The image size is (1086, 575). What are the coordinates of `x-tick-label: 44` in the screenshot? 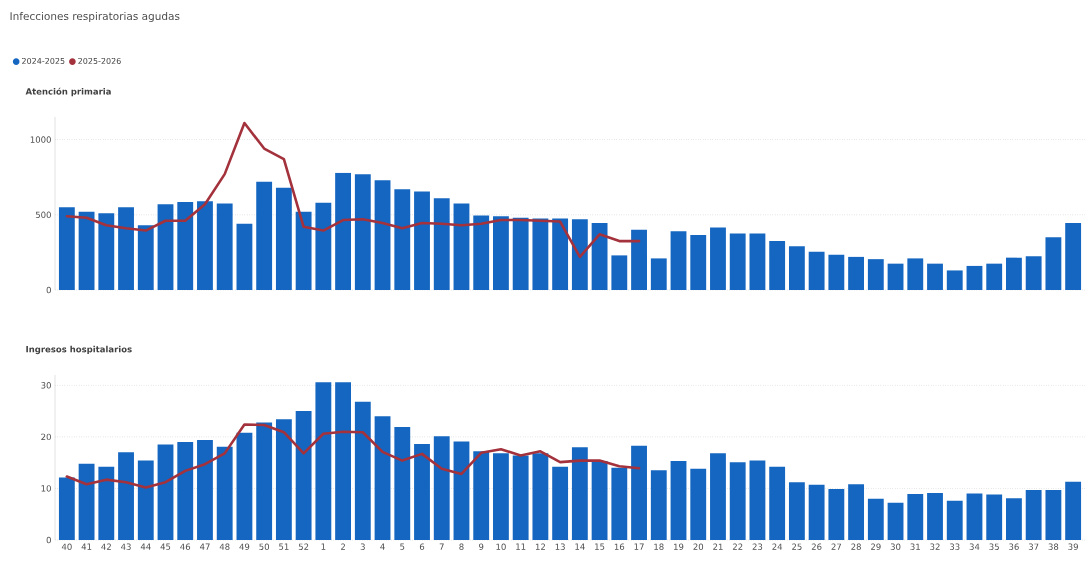 It's located at (145, 546).